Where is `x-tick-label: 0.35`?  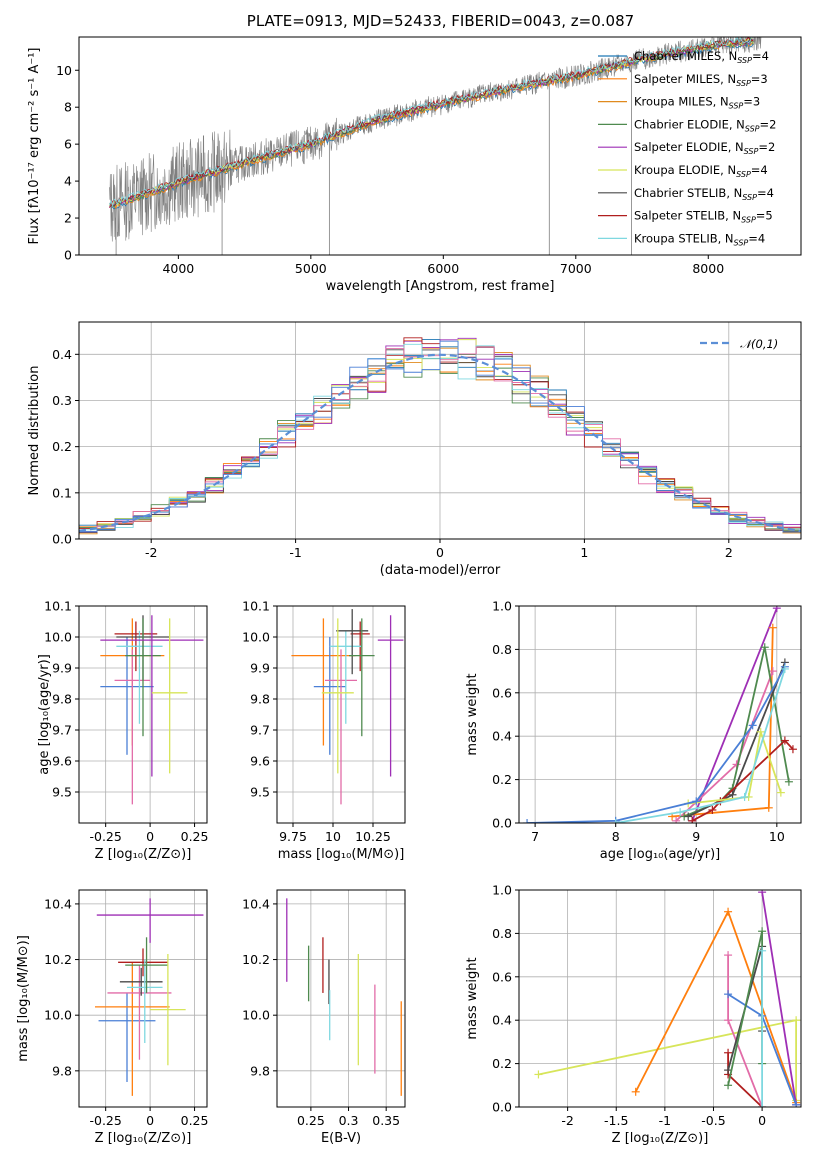 x-tick-label: 0.35 is located at coordinates (386, 1120).